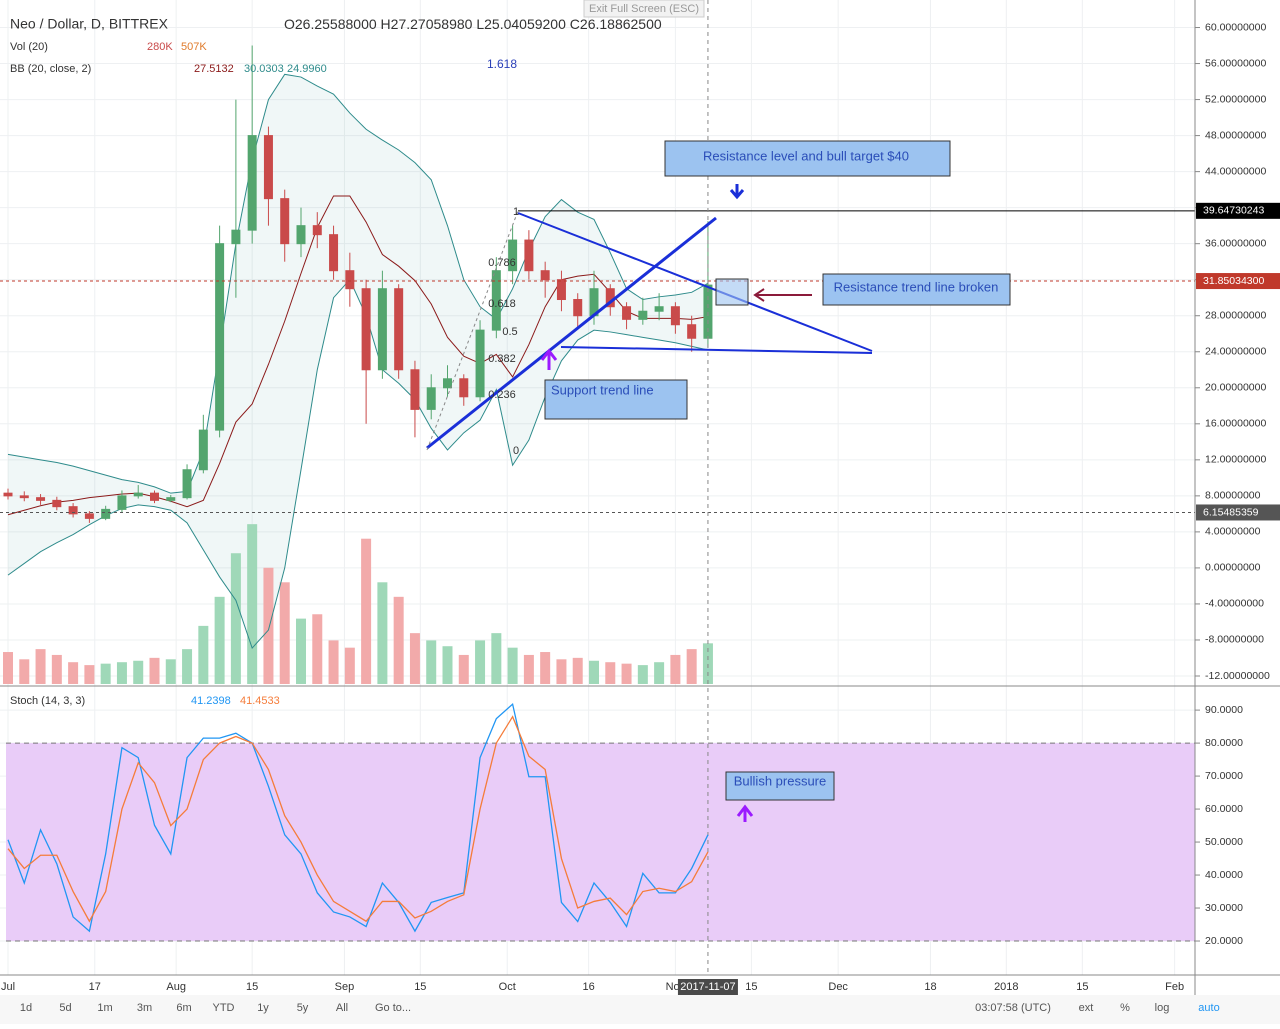  I want to click on x-tick-label: 18, so click(930, 987).